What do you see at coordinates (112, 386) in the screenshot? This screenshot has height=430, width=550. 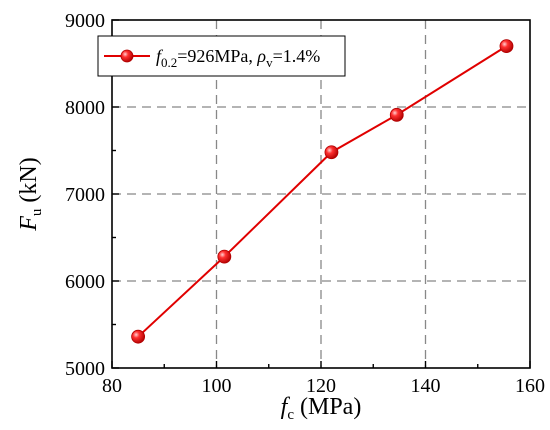 I see `x-tick-label: 80` at bounding box center [112, 386].